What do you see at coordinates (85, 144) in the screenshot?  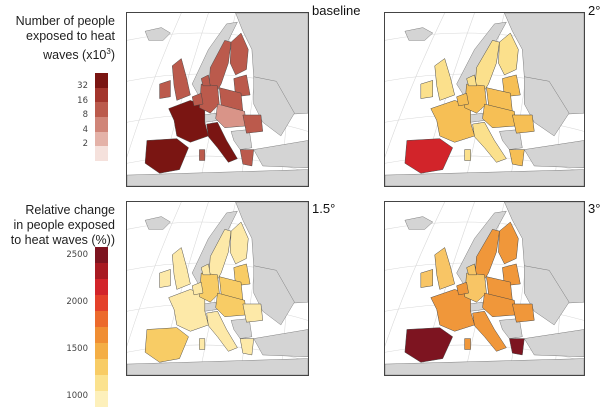 I see `legend-tick-label: 2` at bounding box center [85, 144].